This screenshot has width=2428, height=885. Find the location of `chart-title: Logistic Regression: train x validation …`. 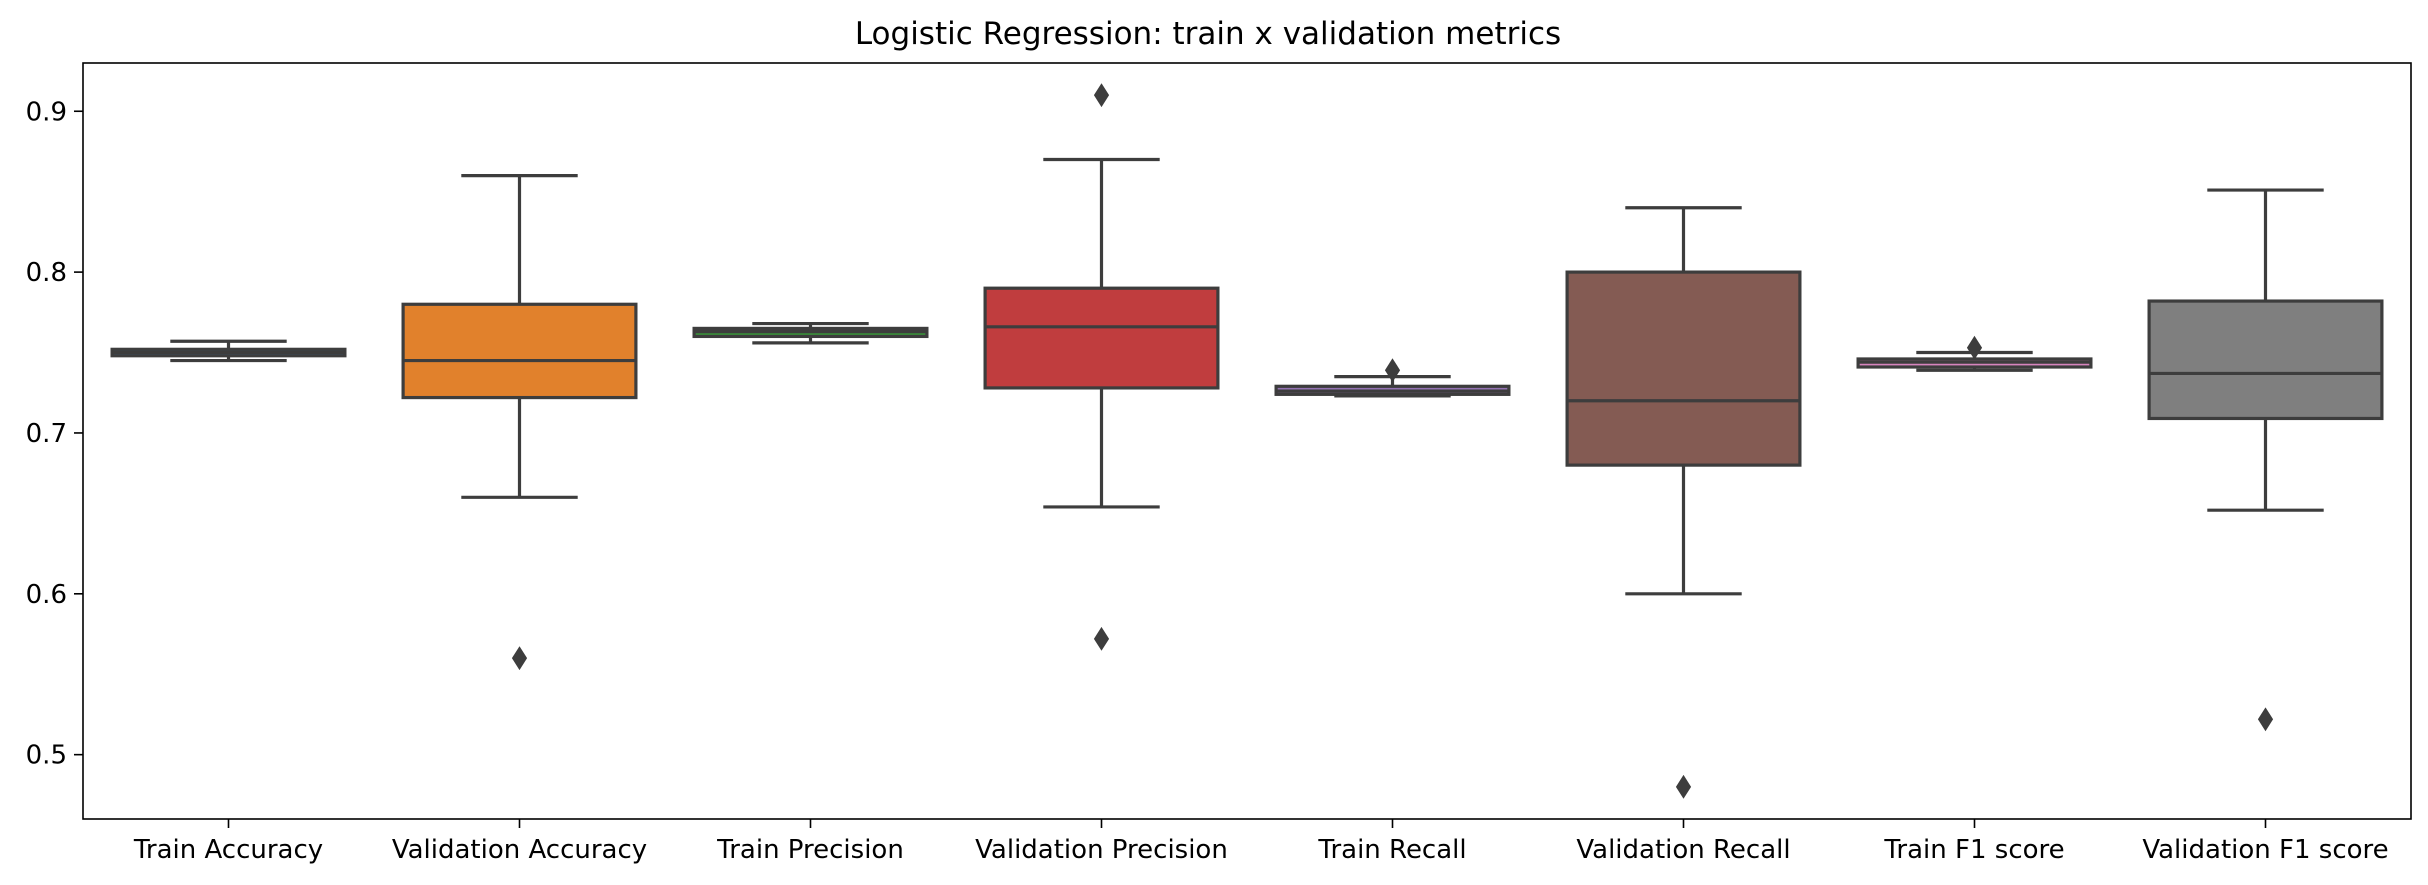

chart-title: Logistic Regression: train x validation … is located at coordinates (1208, 34).